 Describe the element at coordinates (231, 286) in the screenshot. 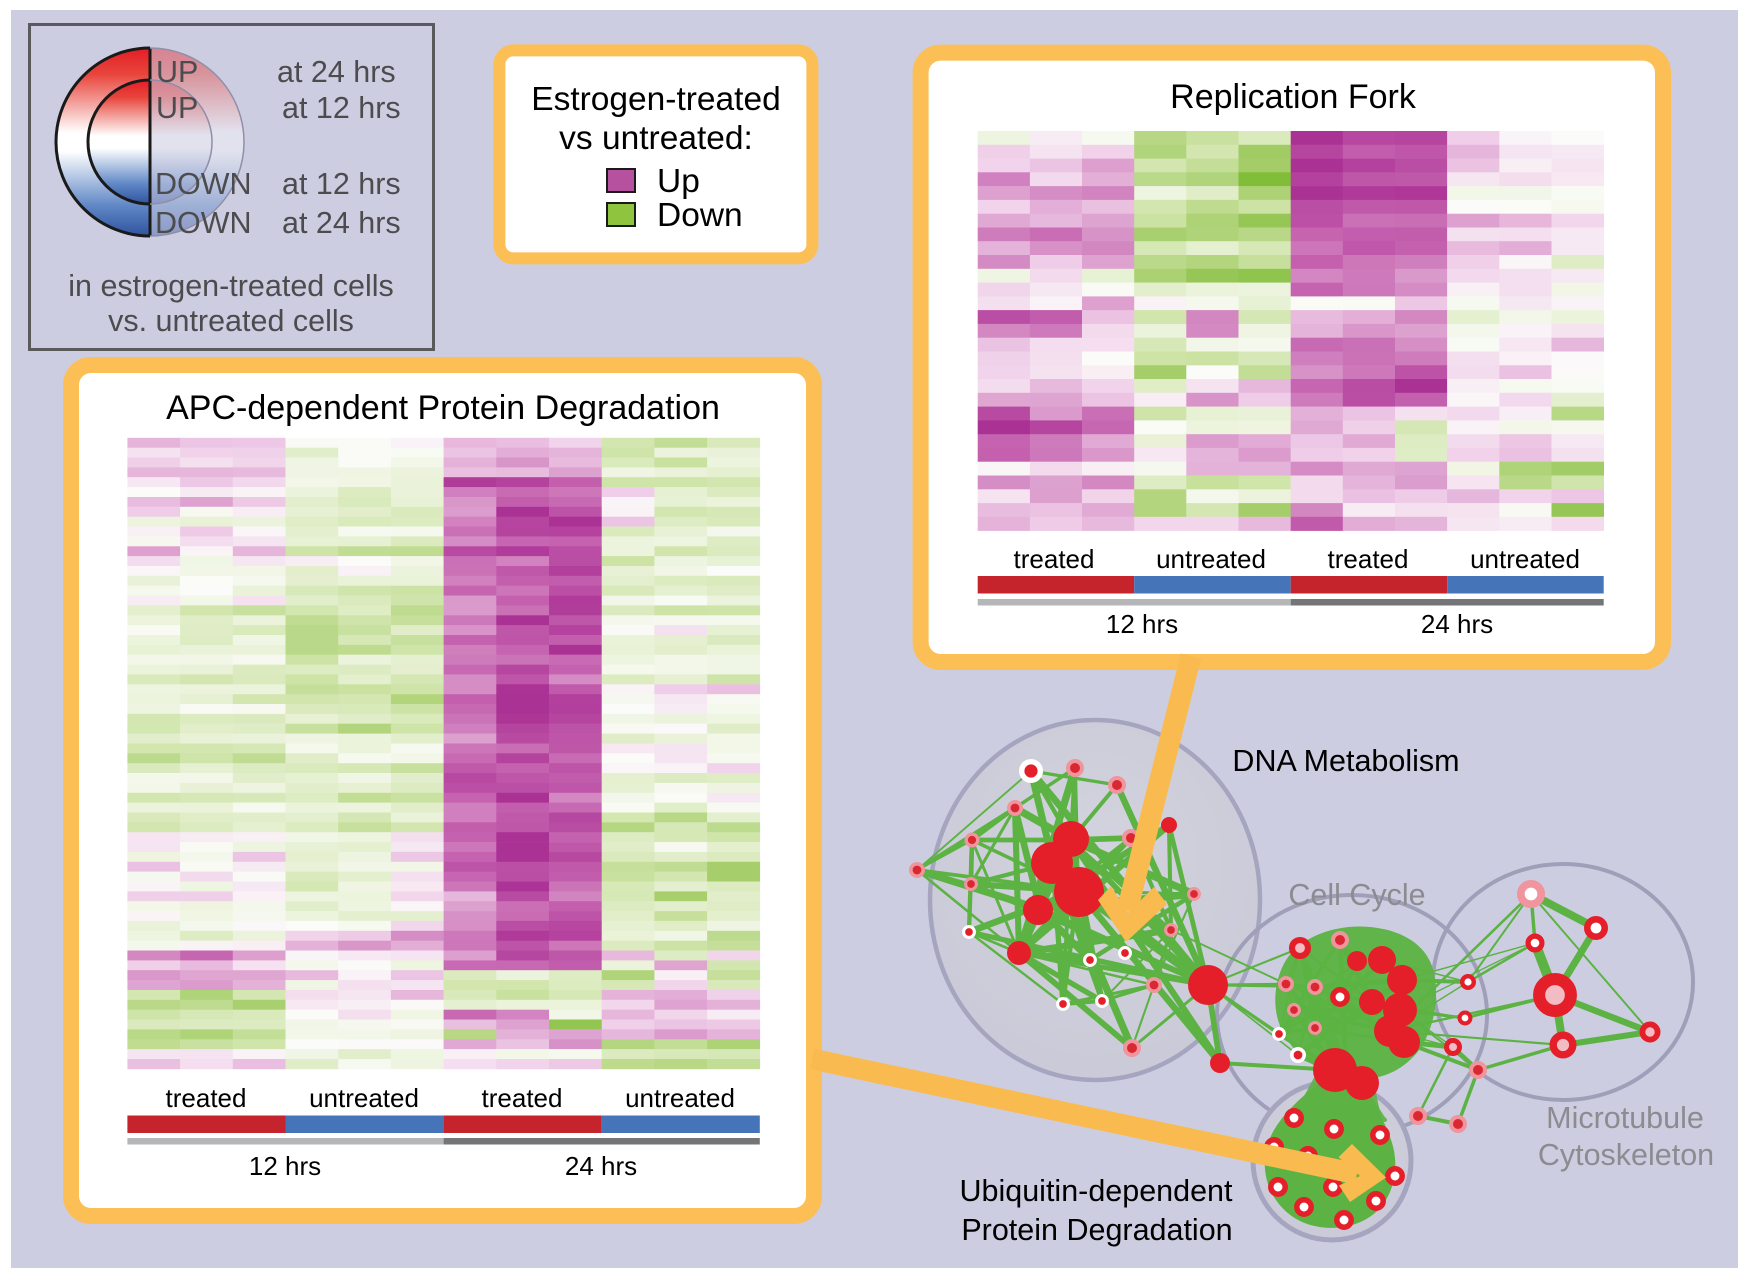

I see `svg-text: in estrogen-treated cells` at that location.